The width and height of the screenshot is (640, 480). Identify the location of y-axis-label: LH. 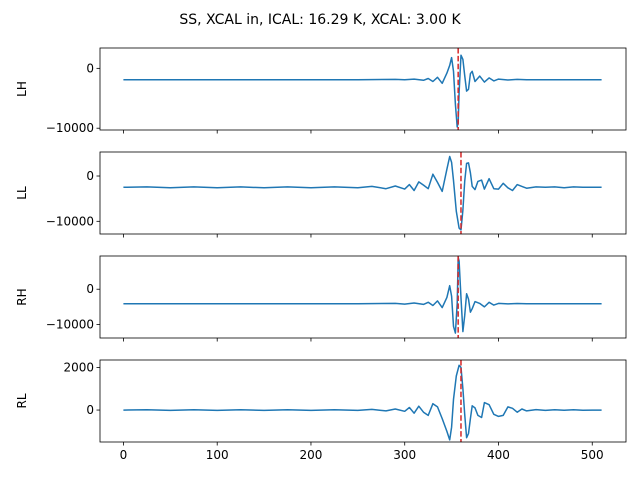
(22, 89).